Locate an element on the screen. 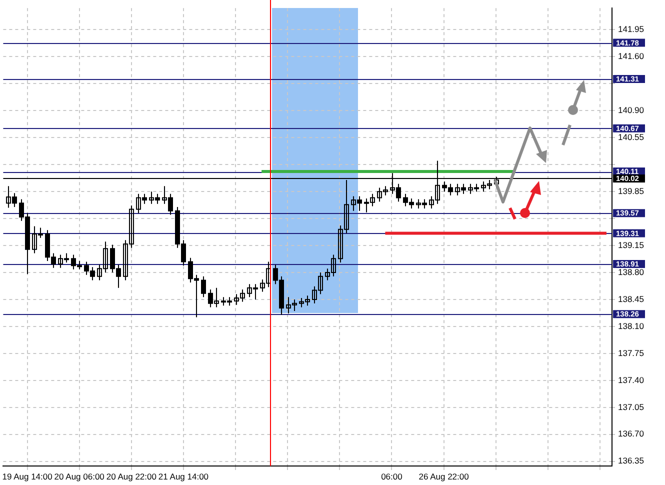  y-tick-label: 138.80 is located at coordinates (631, 271).